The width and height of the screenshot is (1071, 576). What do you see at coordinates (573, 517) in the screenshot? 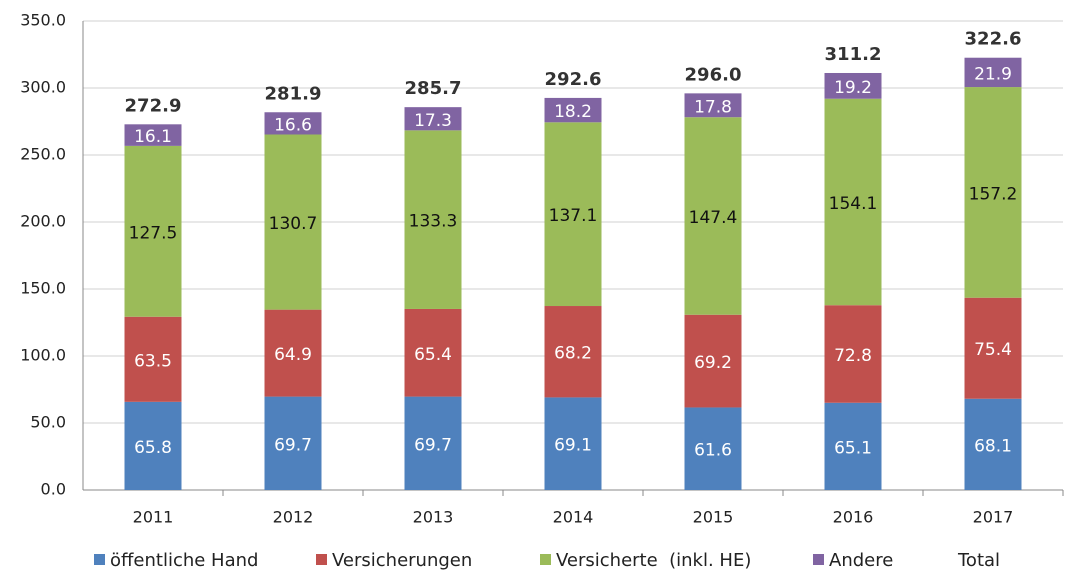
I see `x-tick-label: 2014` at bounding box center [573, 517].